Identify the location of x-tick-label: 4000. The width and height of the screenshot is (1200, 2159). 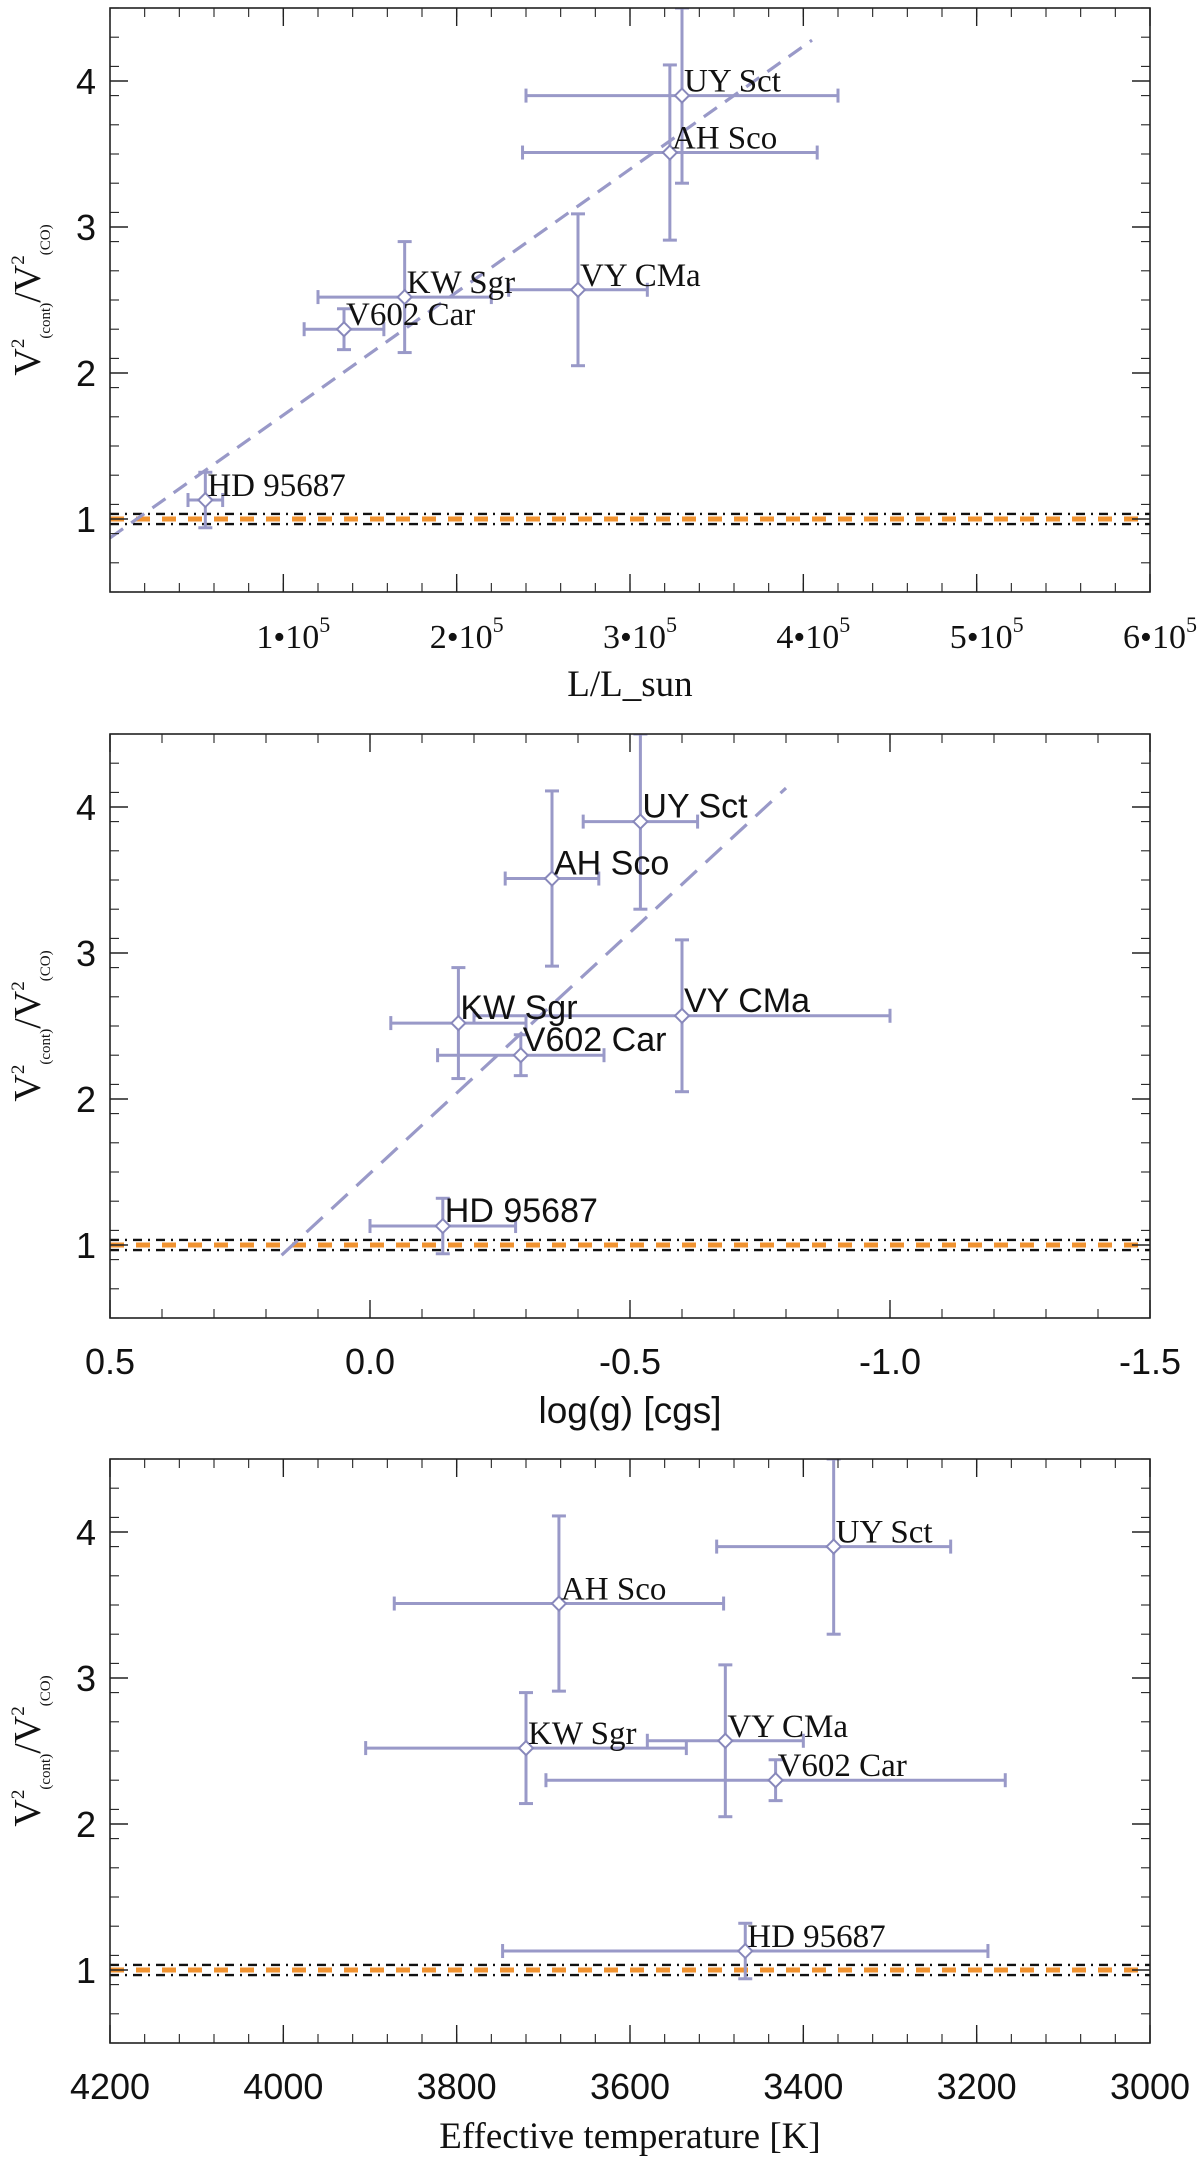
(283, 2086).